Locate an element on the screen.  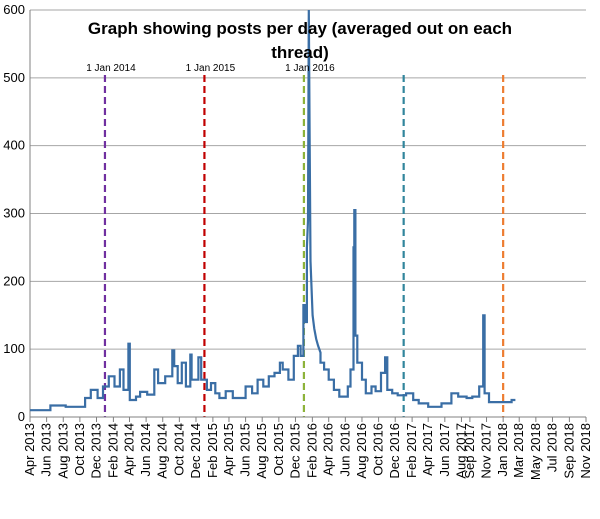
x-tick-label: Feb 2015 is located at coordinates (212, 450).